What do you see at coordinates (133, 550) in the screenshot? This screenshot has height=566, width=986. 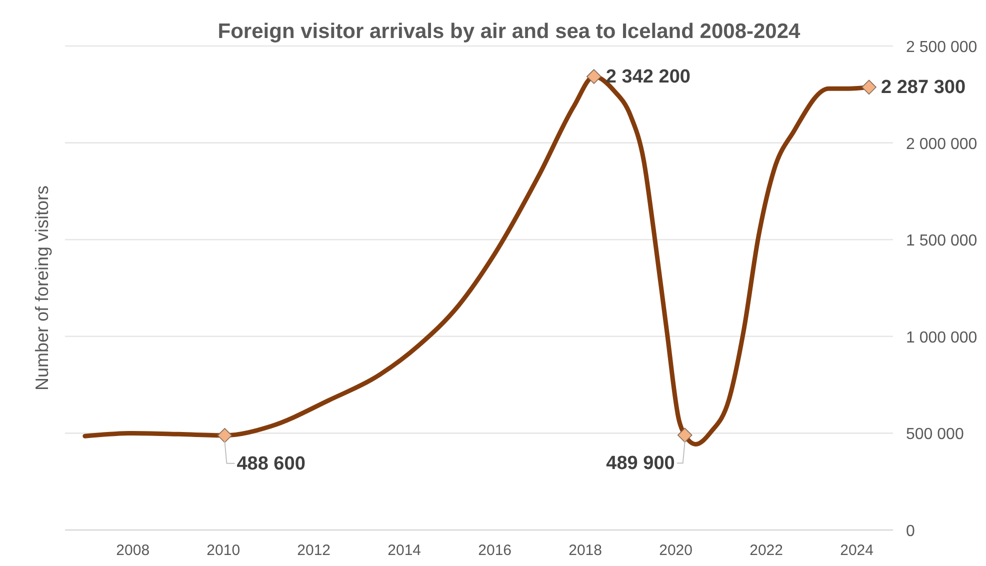 I see `x-tick-label: 2008` at bounding box center [133, 550].